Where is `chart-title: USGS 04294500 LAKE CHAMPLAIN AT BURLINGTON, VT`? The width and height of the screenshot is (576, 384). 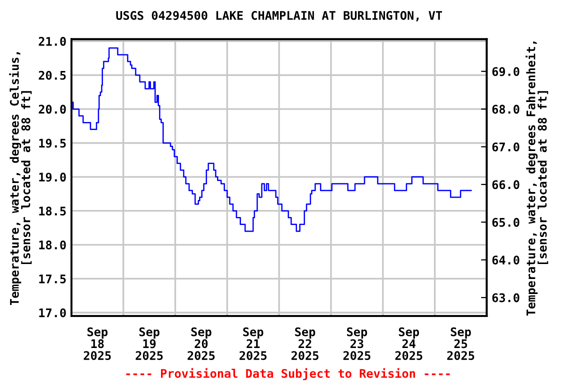
chart-title: USGS 04294500 LAKE CHAMPLAIN AT BURLINGTON, VT is located at coordinates (279, 16).